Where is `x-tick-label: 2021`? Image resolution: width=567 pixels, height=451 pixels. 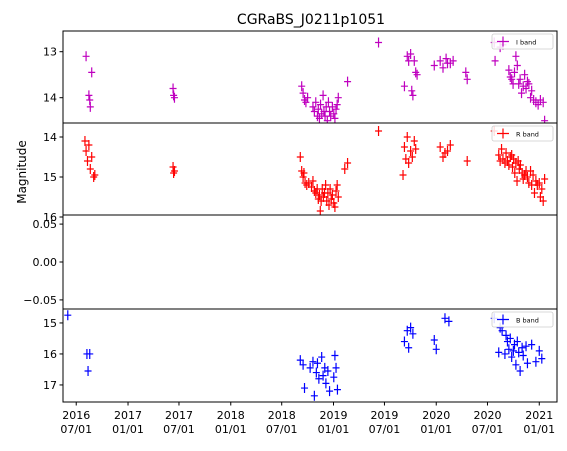
x-tick-label: 2021 is located at coordinates (539, 415).